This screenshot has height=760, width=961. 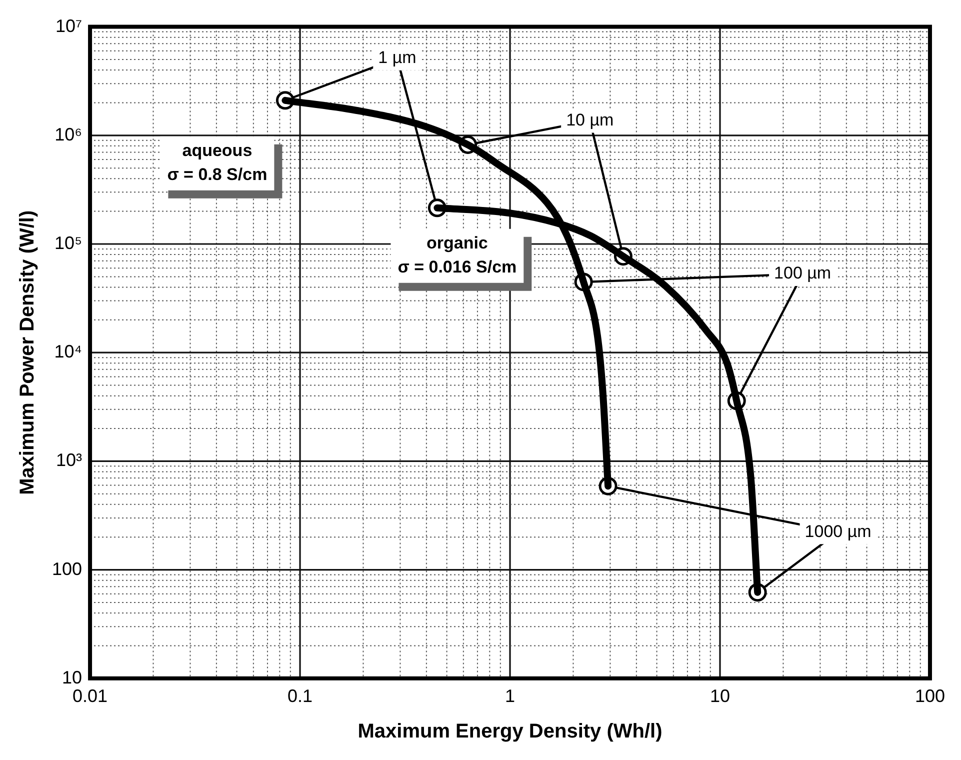 I want to click on y-tick-label: 10⁴, so click(x=68, y=352).